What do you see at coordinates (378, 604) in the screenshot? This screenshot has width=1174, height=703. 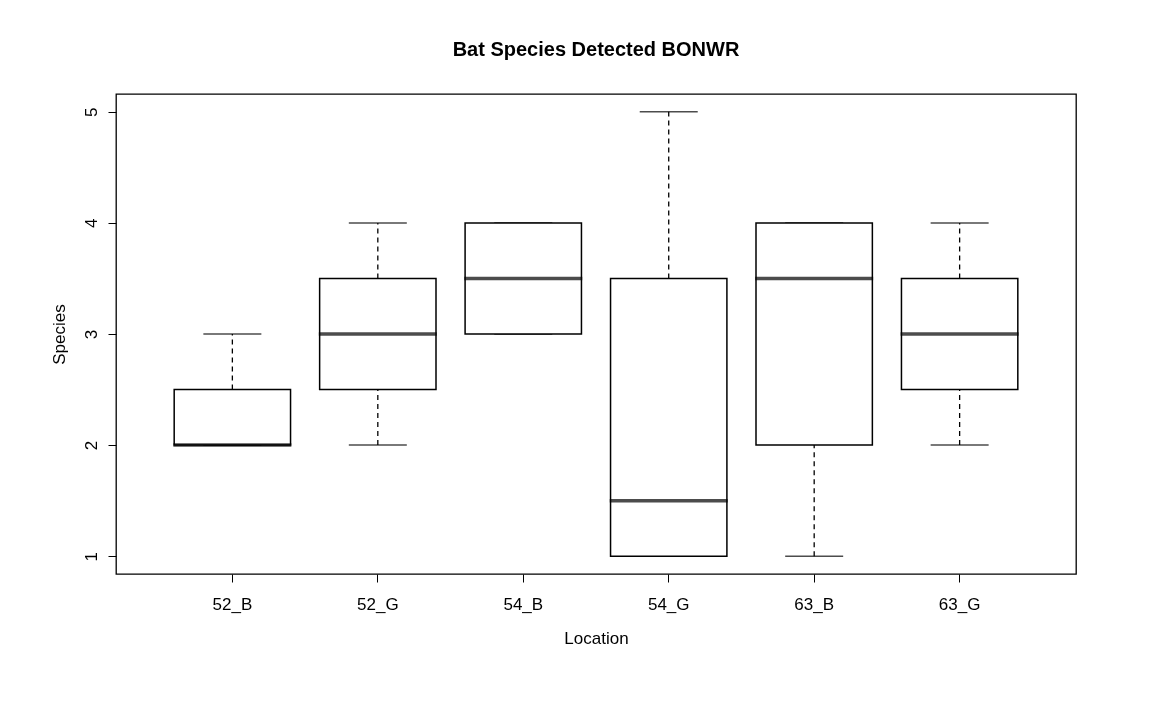 I see `x-tick-label: 52_G` at bounding box center [378, 604].